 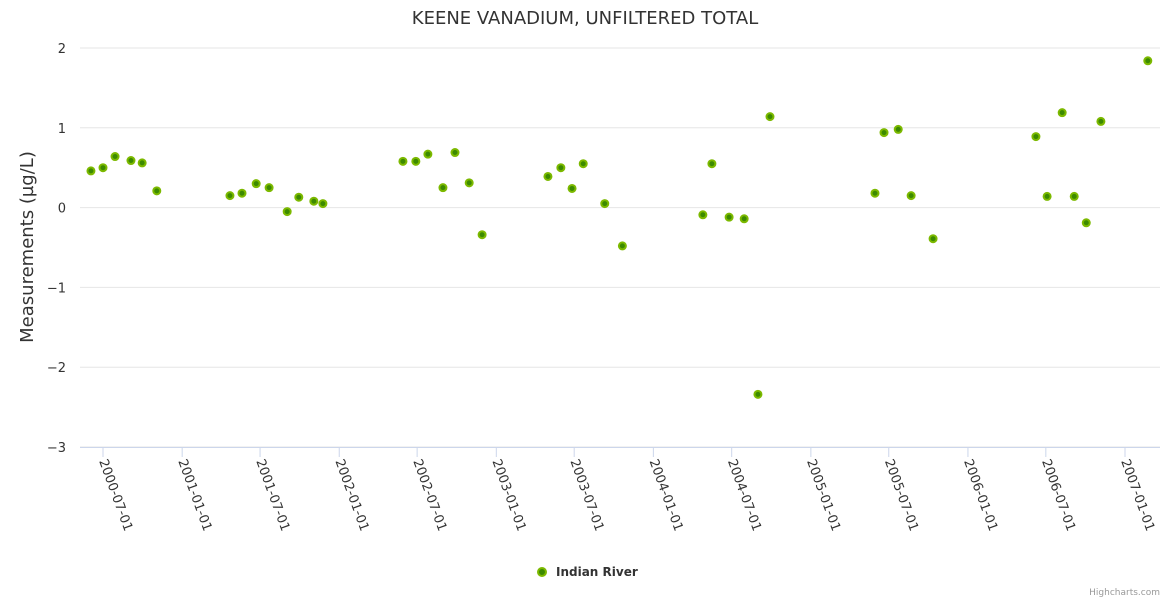 I want to click on y-tick-label: 1, so click(x=62, y=129).